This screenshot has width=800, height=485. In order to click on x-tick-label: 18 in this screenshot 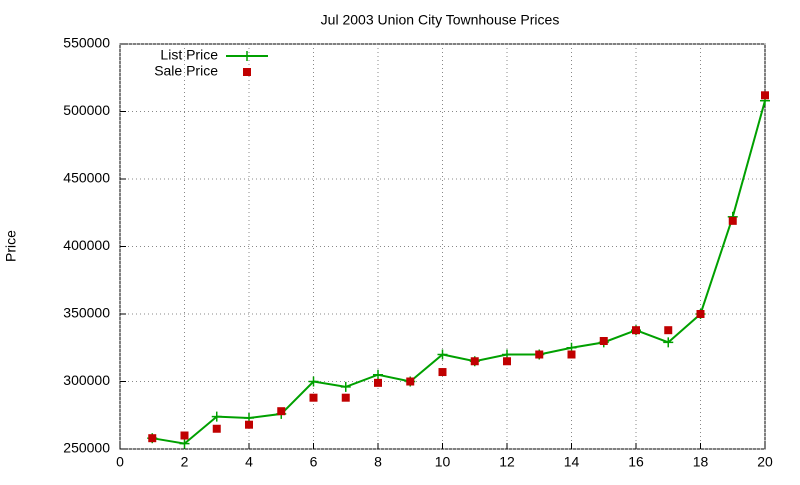, I will do `click(701, 462)`.